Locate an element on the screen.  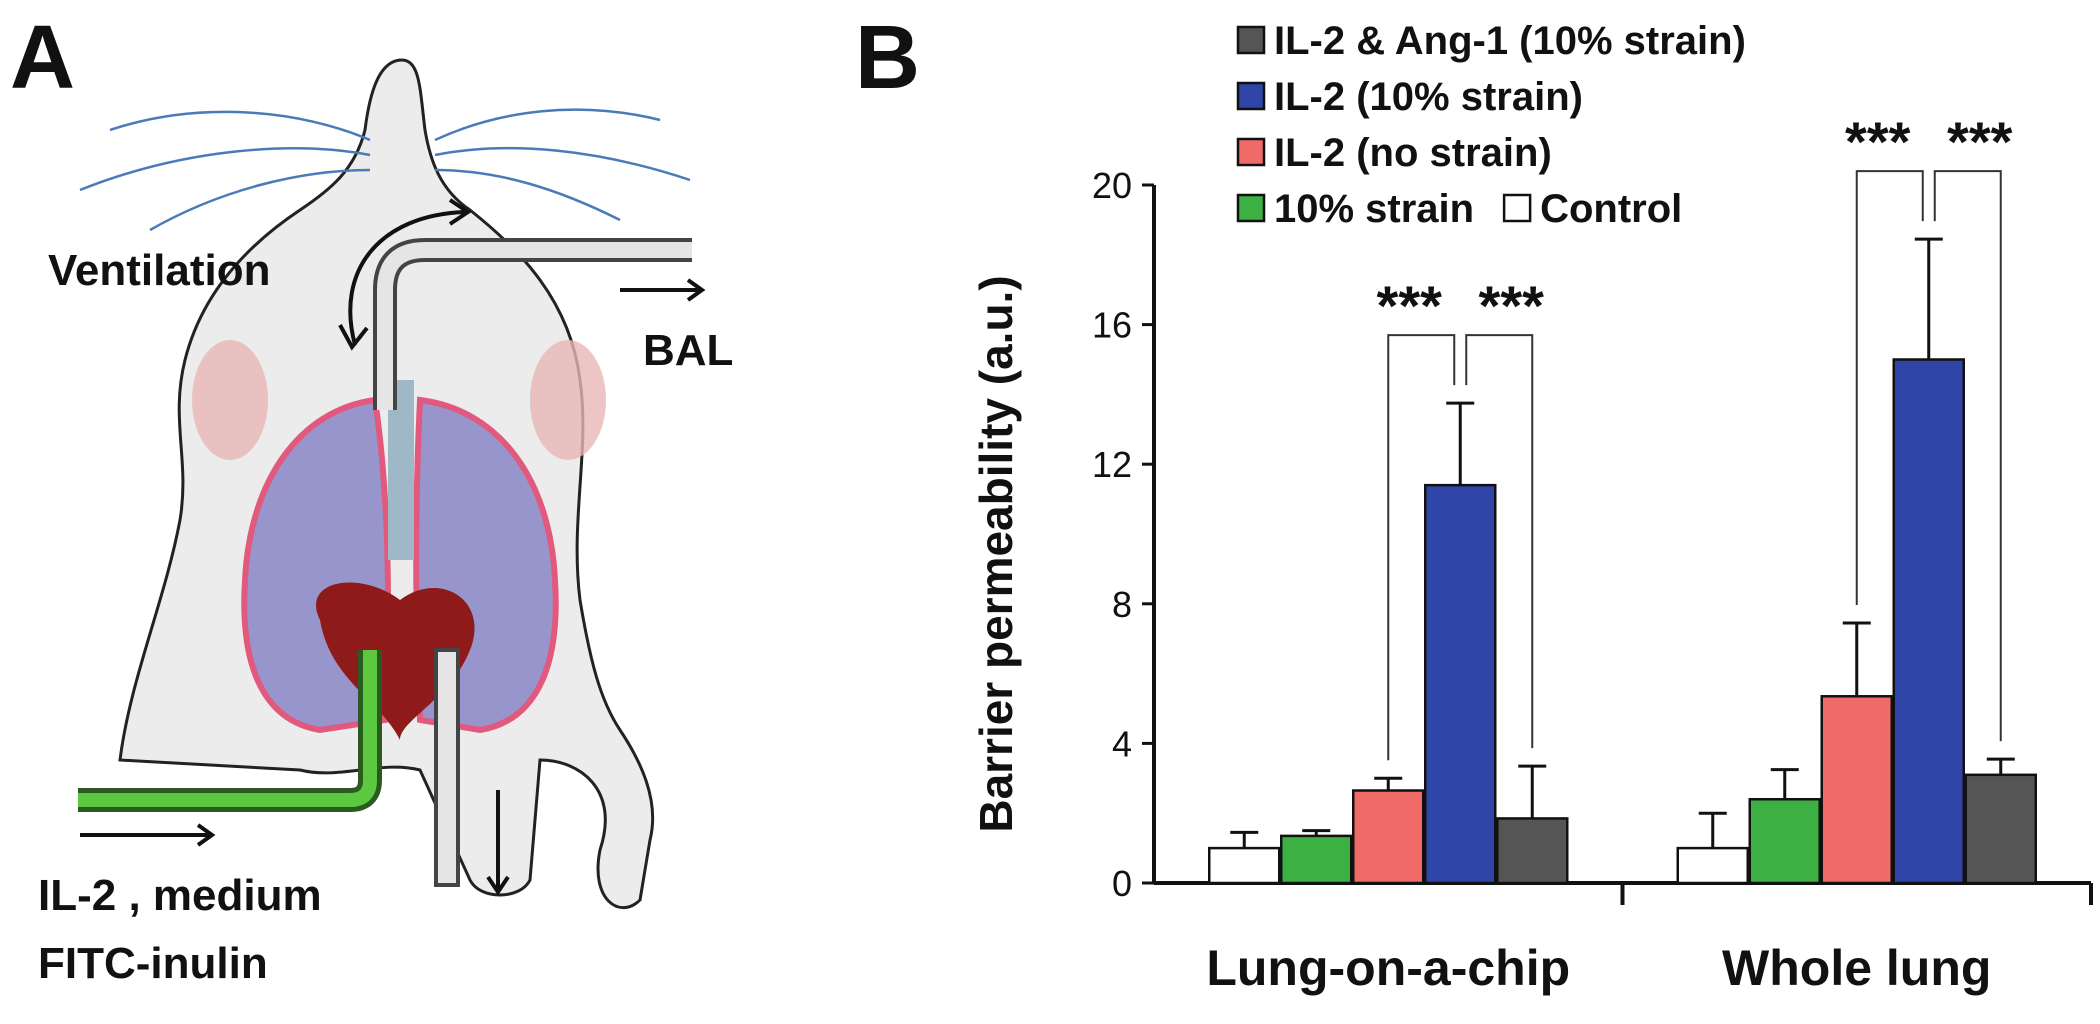
diagram-label: IL-2 , medium is located at coordinates (180, 895).